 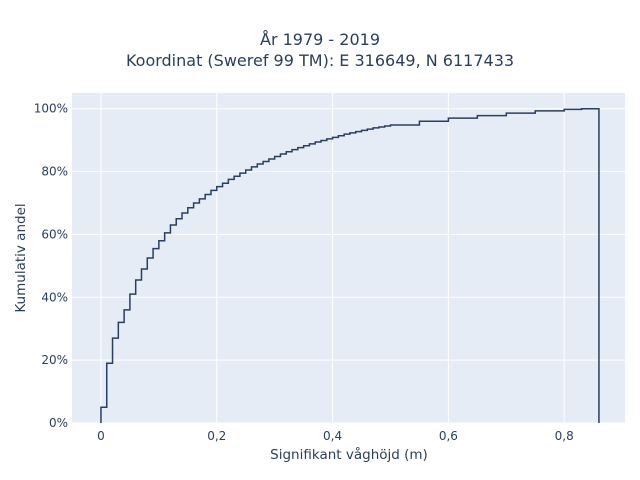 I want to click on y-tick-label: 40%, so click(x=54, y=297).